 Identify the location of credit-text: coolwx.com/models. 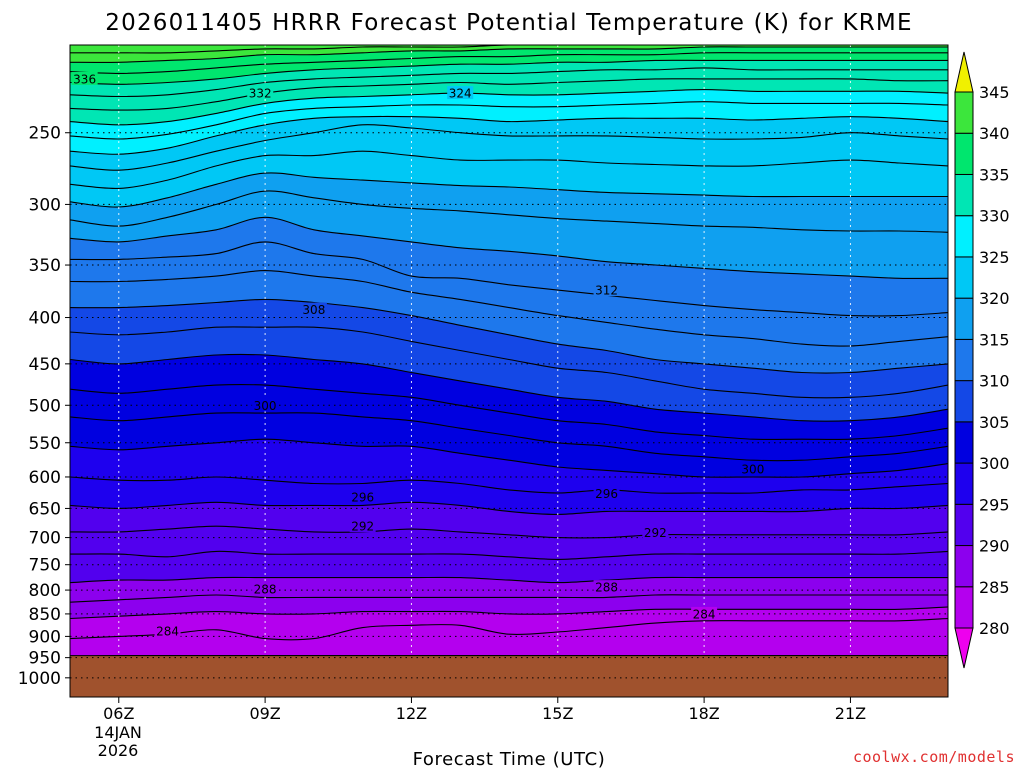
(934, 757).